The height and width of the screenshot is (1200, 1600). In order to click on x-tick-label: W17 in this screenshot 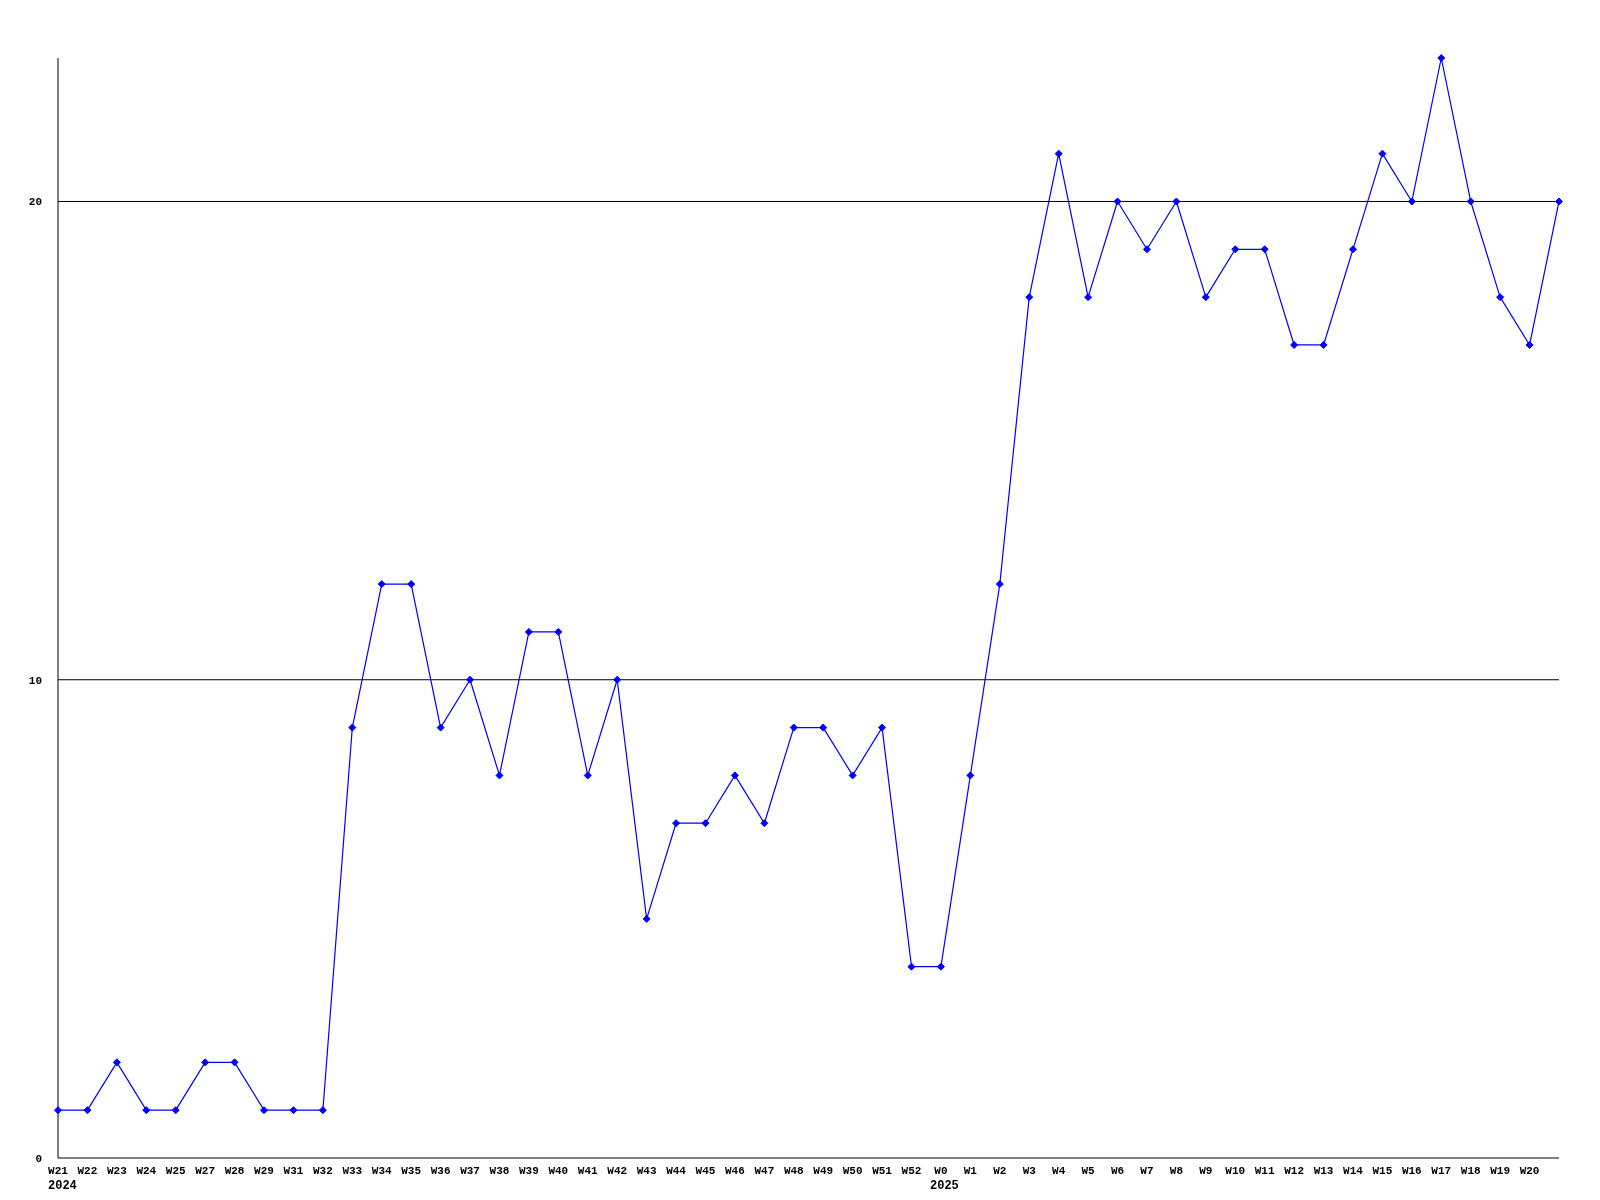, I will do `click(1441, 1171)`.